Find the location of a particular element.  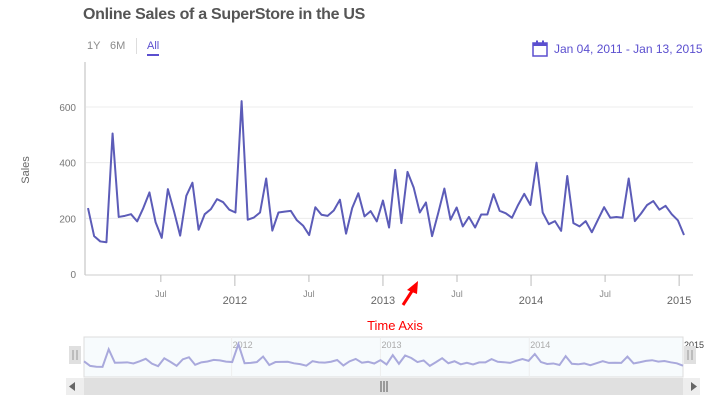

x-tick-label: 2015 is located at coordinates (679, 301).